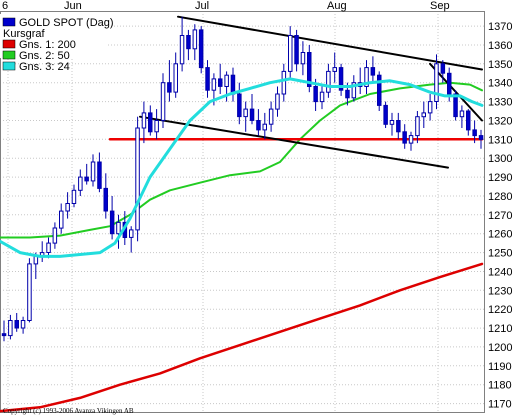 The width and height of the screenshot is (519, 418). Describe the element at coordinates (500, 103) in the screenshot. I see `y-tick-label: 1330` at that location.